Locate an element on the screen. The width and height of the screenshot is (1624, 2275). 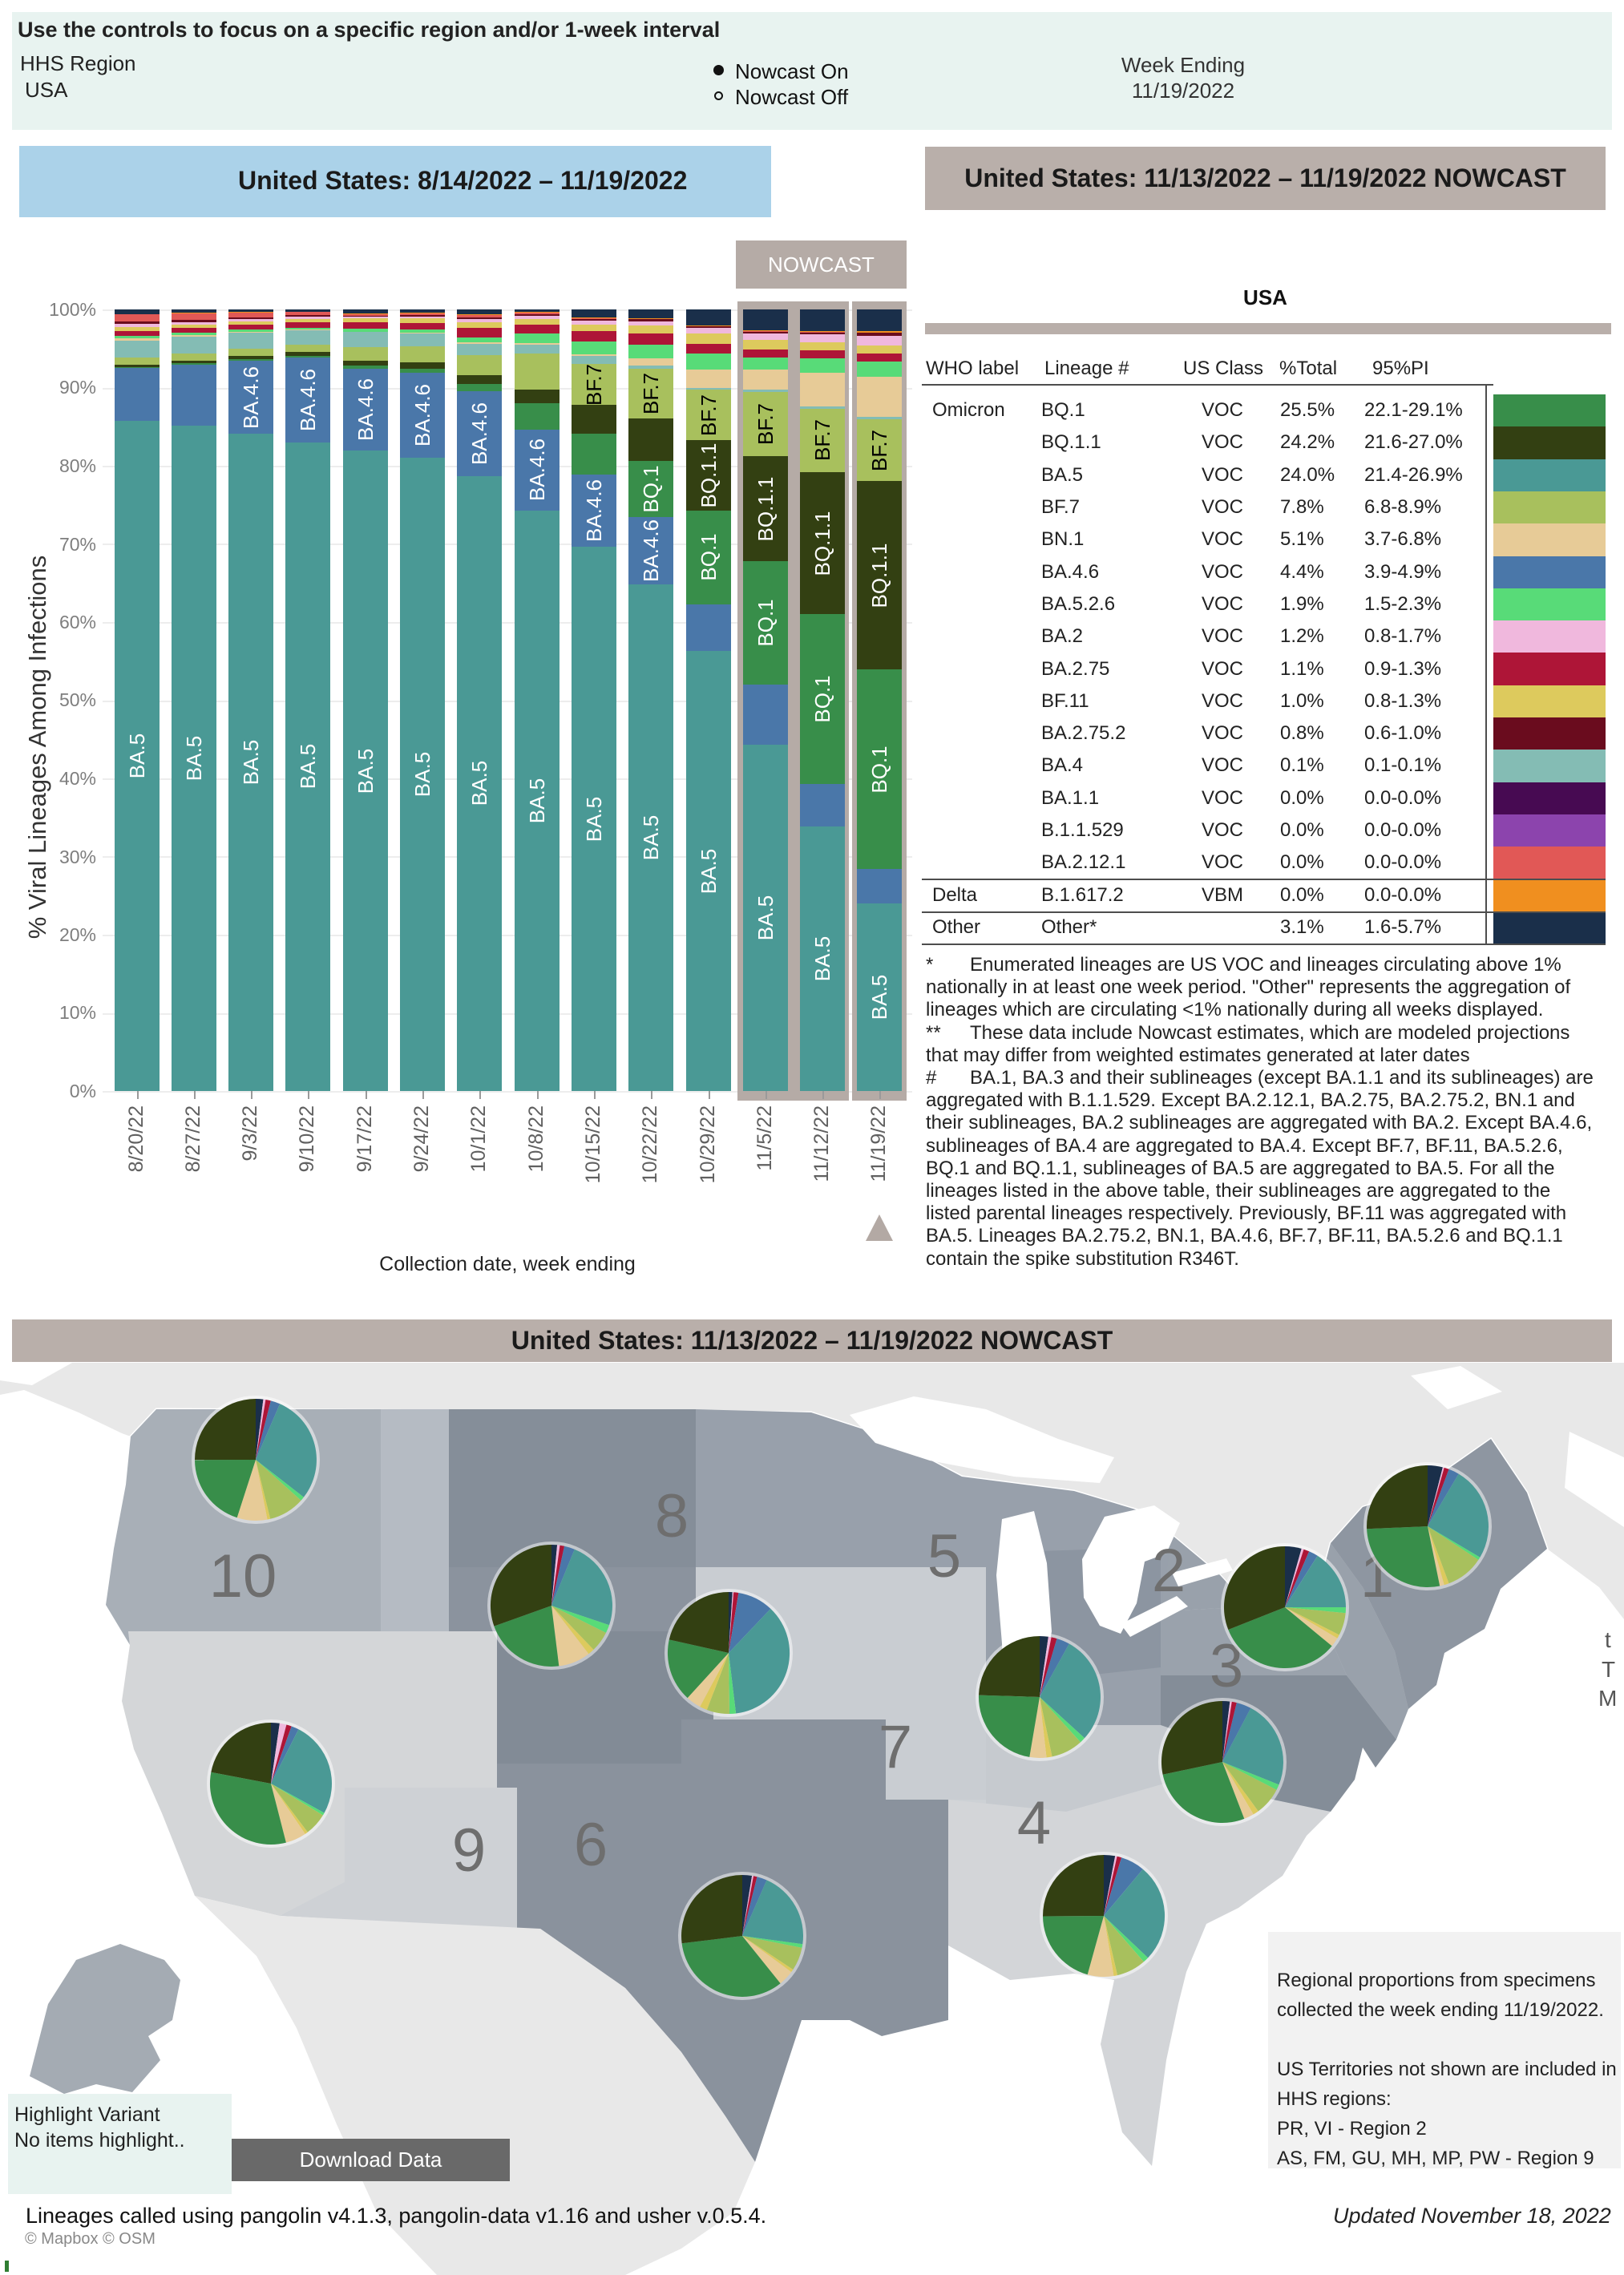
svg-text: 8 is located at coordinates (672, 1516).